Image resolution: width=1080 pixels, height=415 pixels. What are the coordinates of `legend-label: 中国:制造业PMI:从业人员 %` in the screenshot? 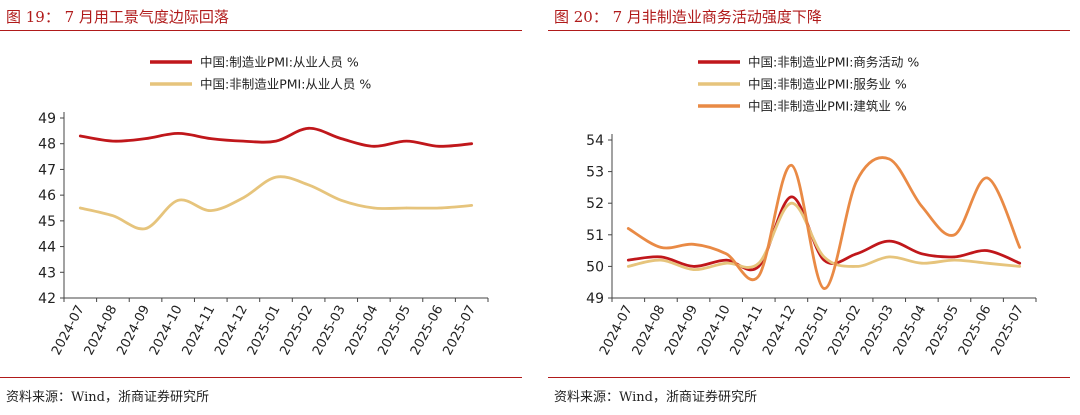 It's located at (279, 62).